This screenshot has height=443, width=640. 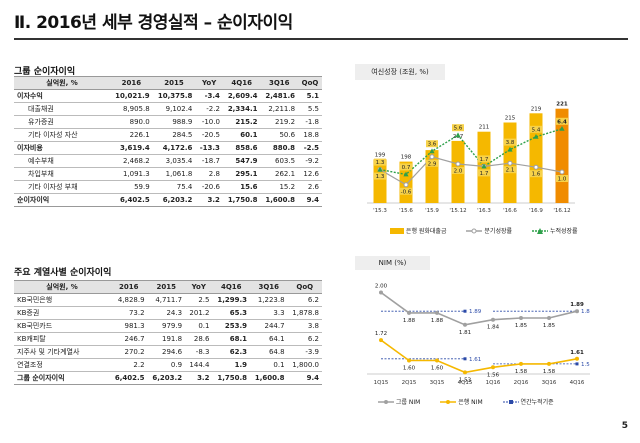 I want to click on table-cell: 244.7, so click(x=269, y=326).